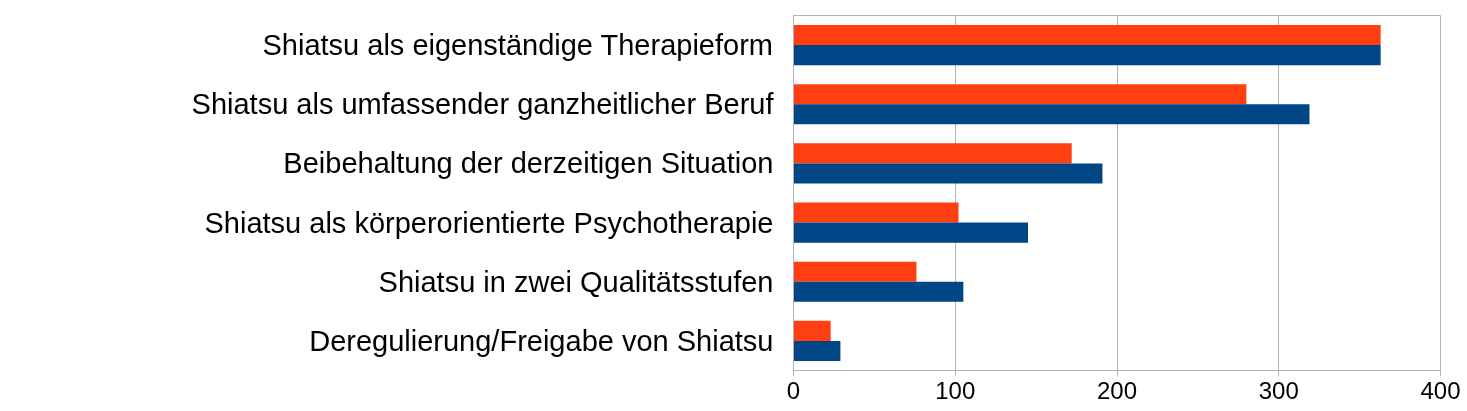  Describe the element at coordinates (528, 163) in the screenshot. I see `y-tick-label: Beibehaltung der derzeitigen Situation` at that location.